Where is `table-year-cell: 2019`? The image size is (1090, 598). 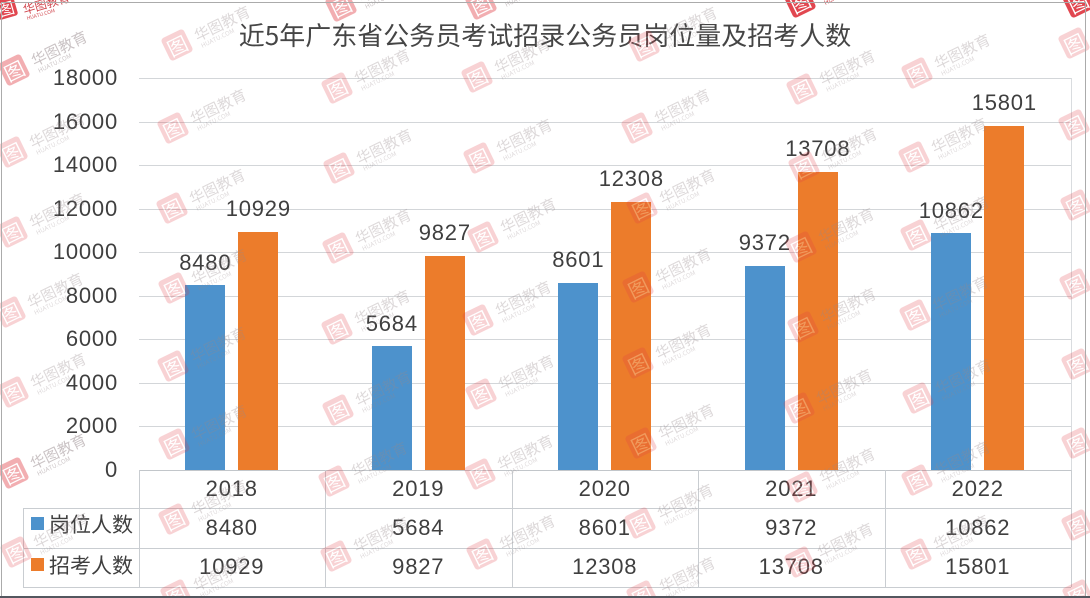
table-year-cell: 2019 is located at coordinates (418, 488).